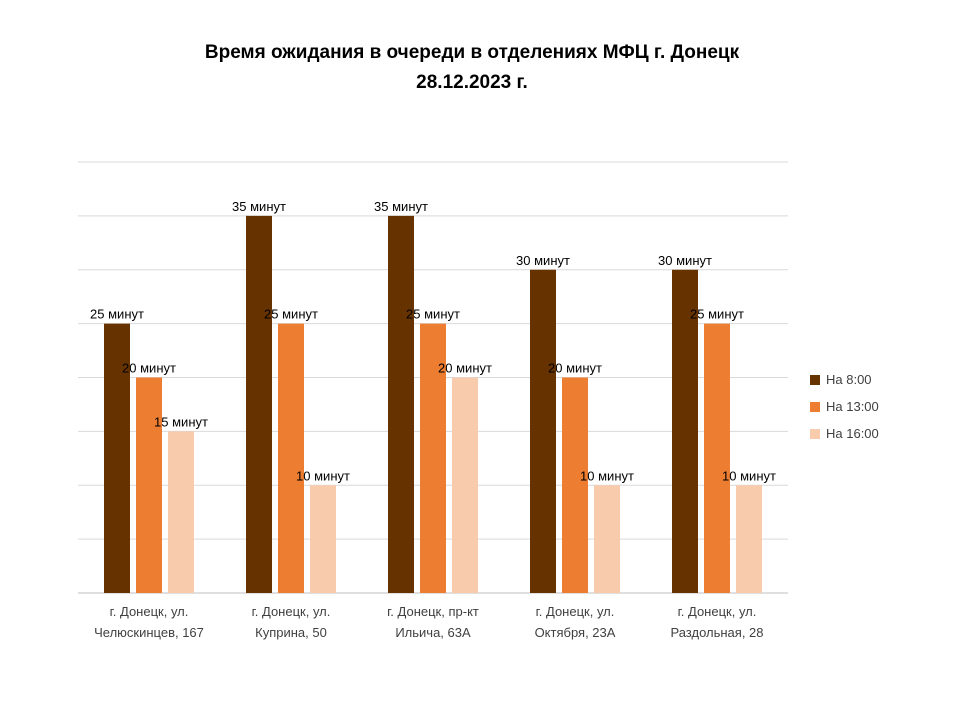 Image resolution: width=960 pixels, height=720 pixels. What do you see at coordinates (716, 632) in the screenshot?
I see `category-label: Раздольная, 28` at bounding box center [716, 632].